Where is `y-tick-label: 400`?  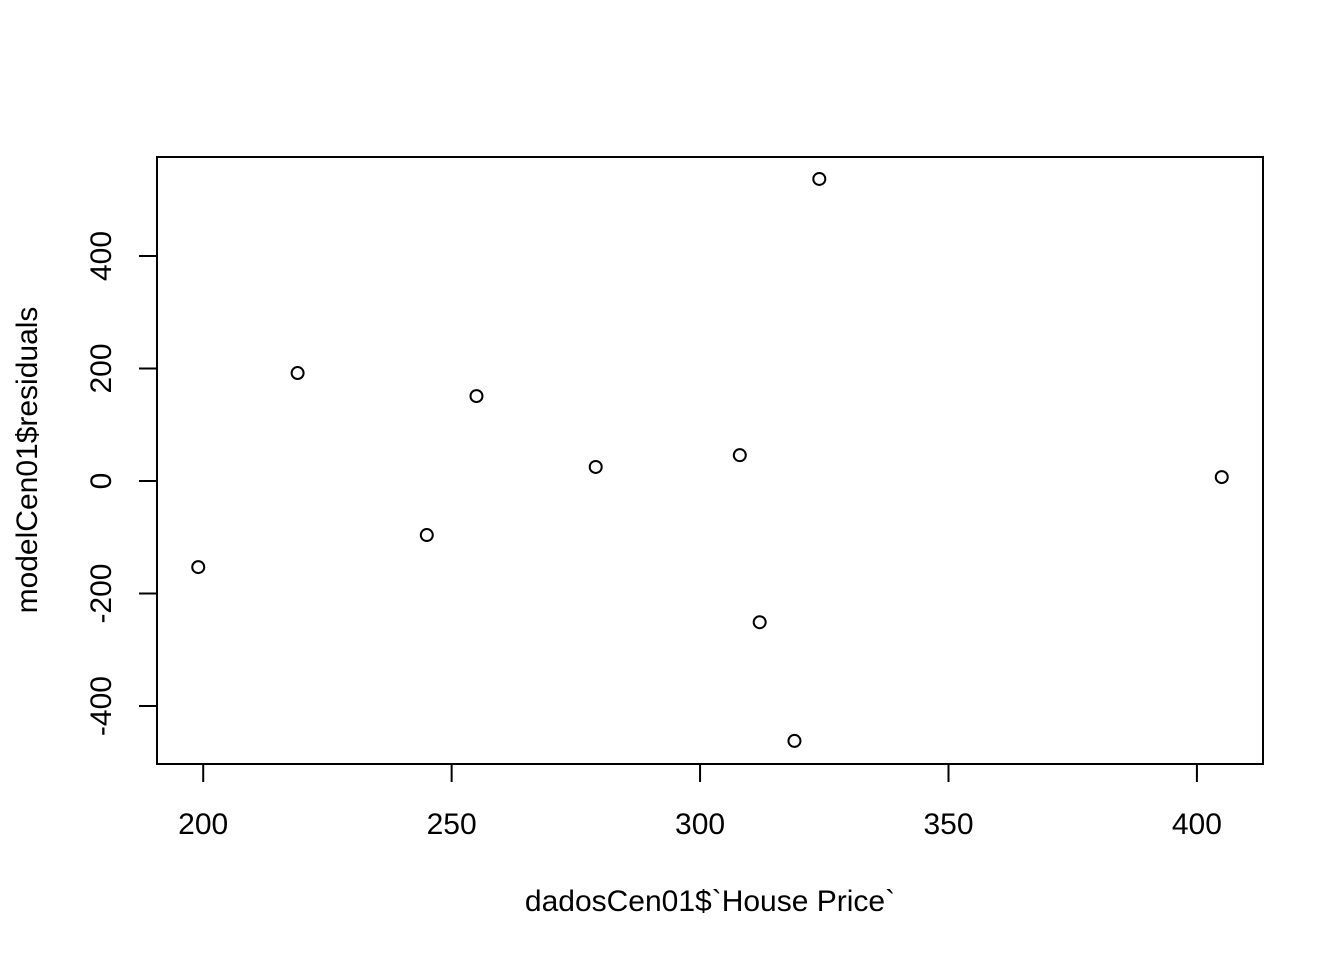
y-tick-label: 400 is located at coordinates (101, 256).